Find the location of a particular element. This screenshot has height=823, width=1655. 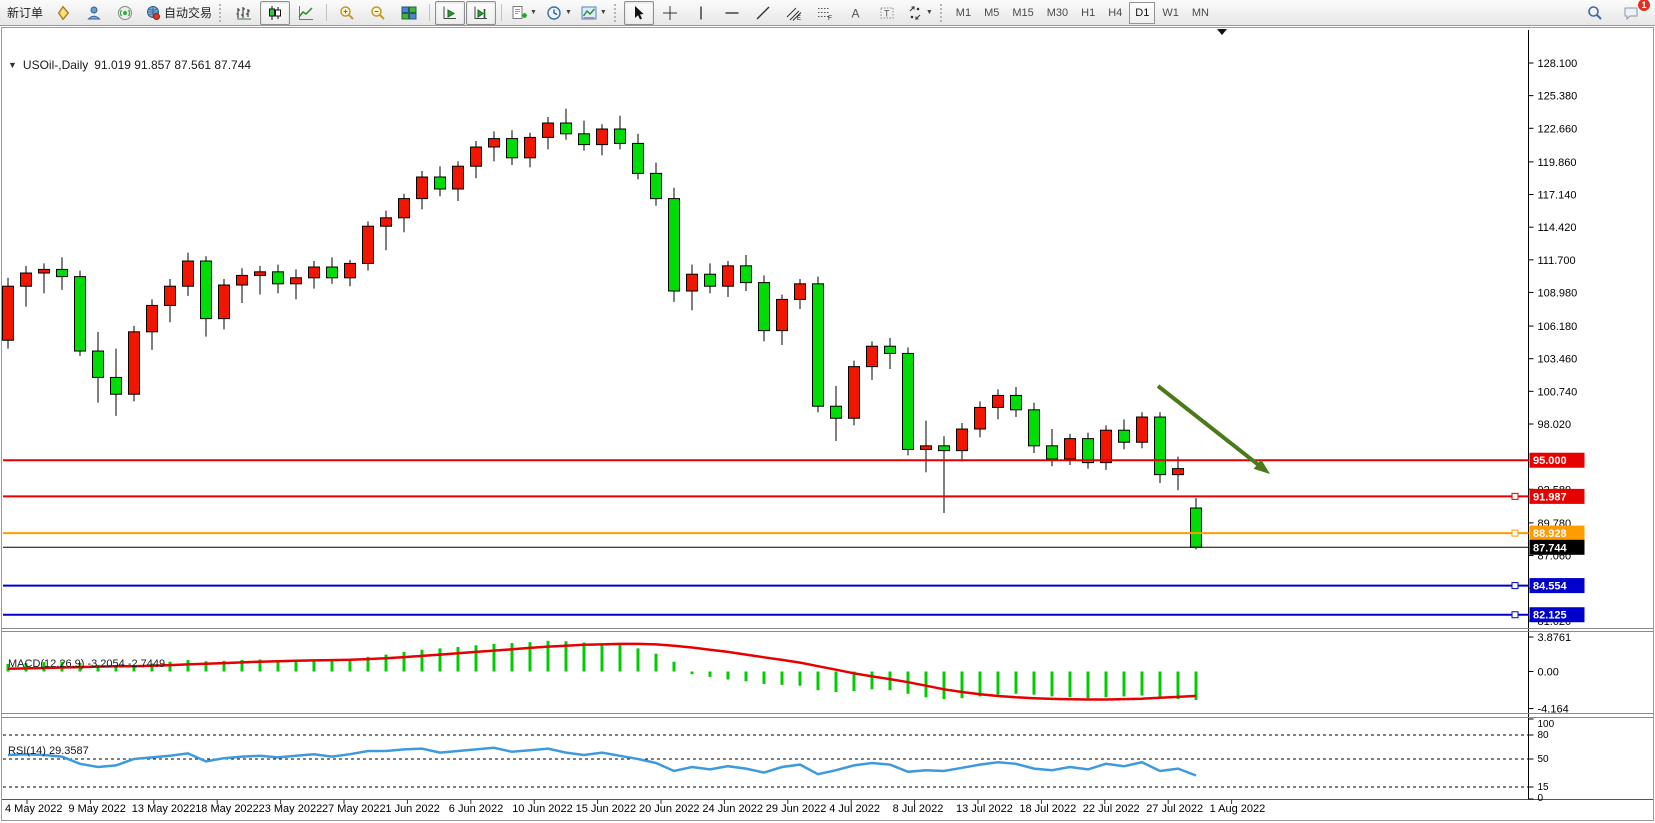

indicators-button: ▼ is located at coordinates (524, 13).